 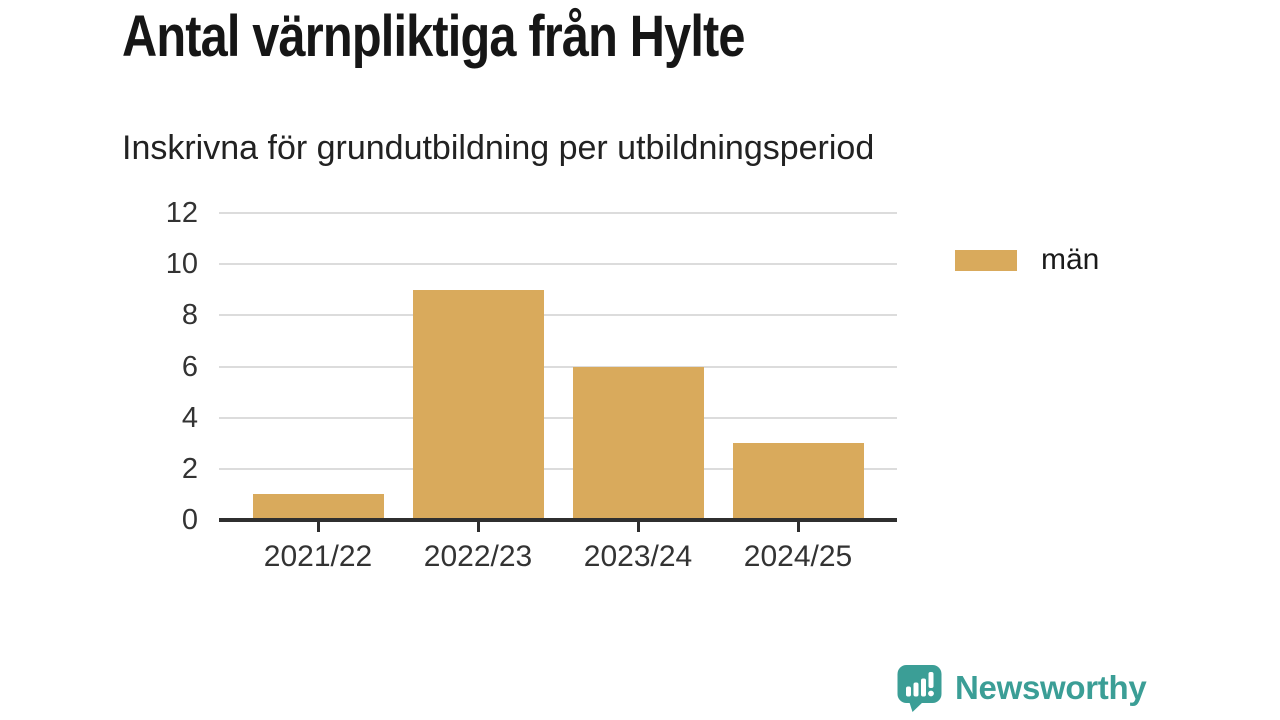 What do you see at coordinates (434, 36) in the screenshot?
I see `chart-title: Antal värnpliktiga från Hylte` at bounding box center [434, 36].